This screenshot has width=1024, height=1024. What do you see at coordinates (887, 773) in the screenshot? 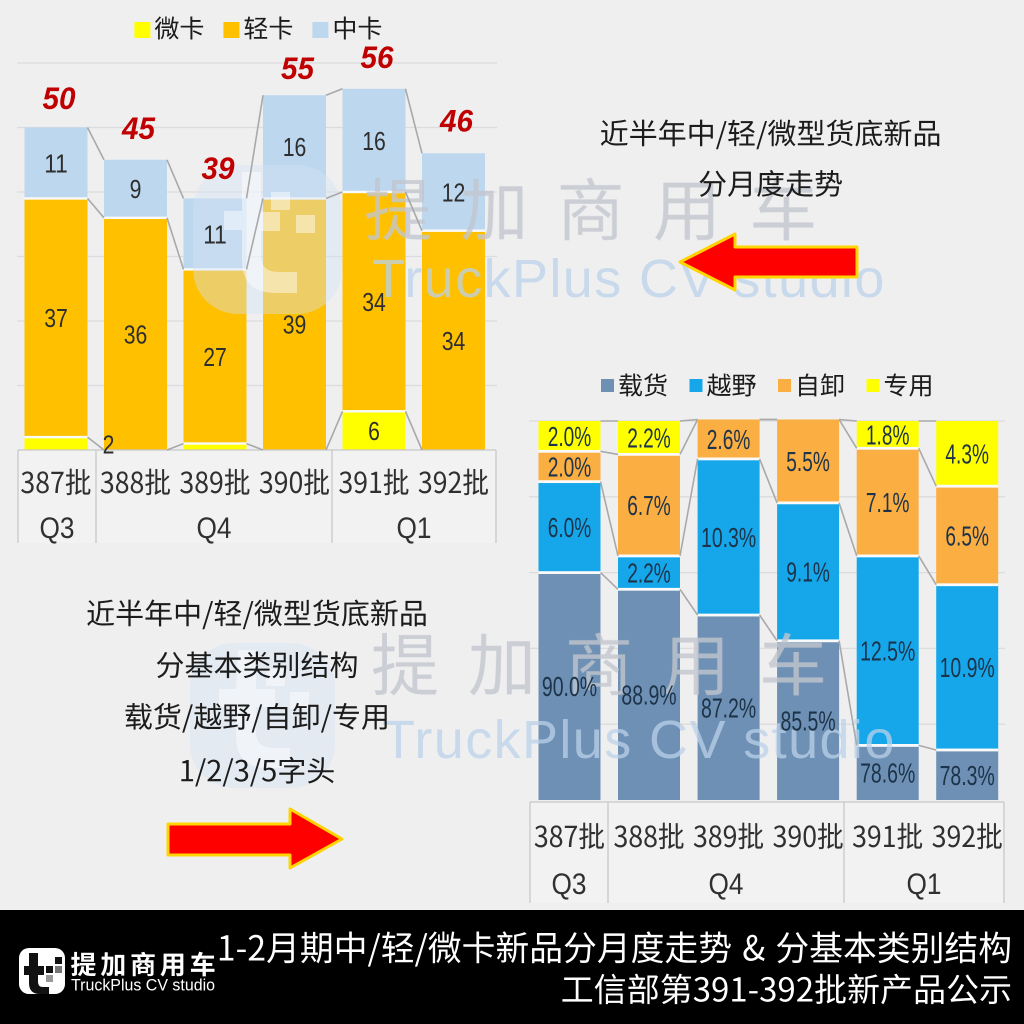
I see `svg-text: 78.6%` at bounding box center [887, 773].